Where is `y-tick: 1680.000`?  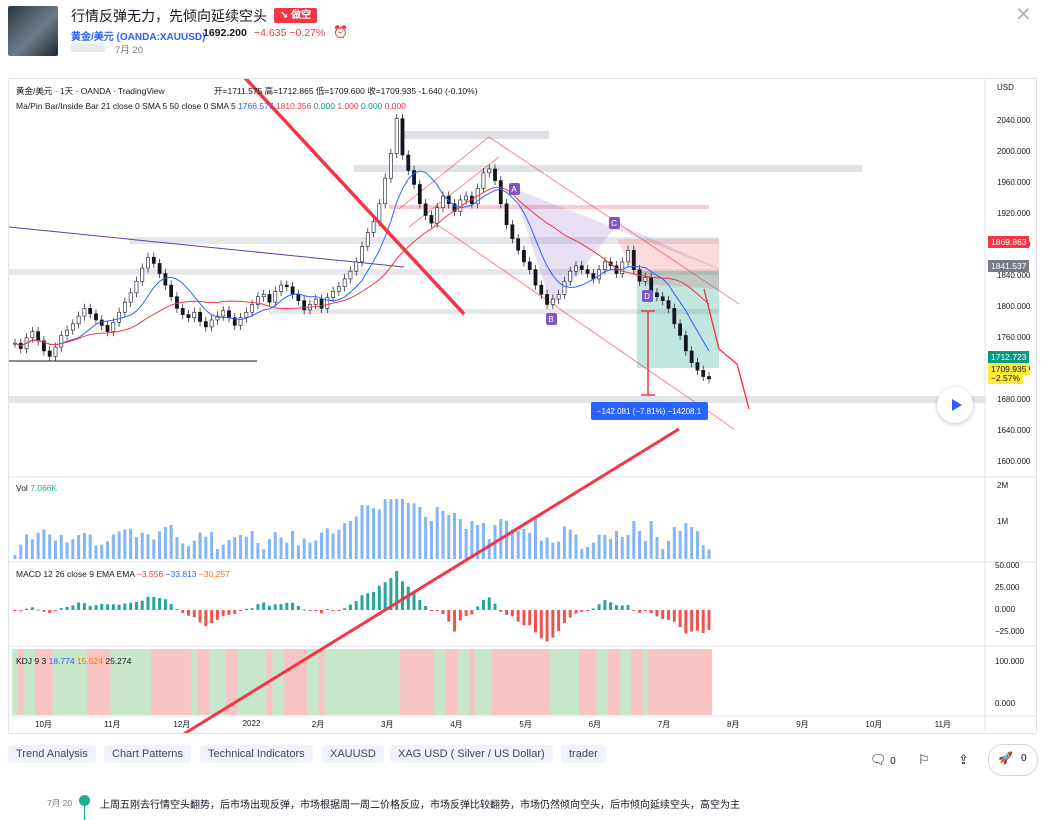 y-tick: 1680.000 is located at coordinates (1014, 400).